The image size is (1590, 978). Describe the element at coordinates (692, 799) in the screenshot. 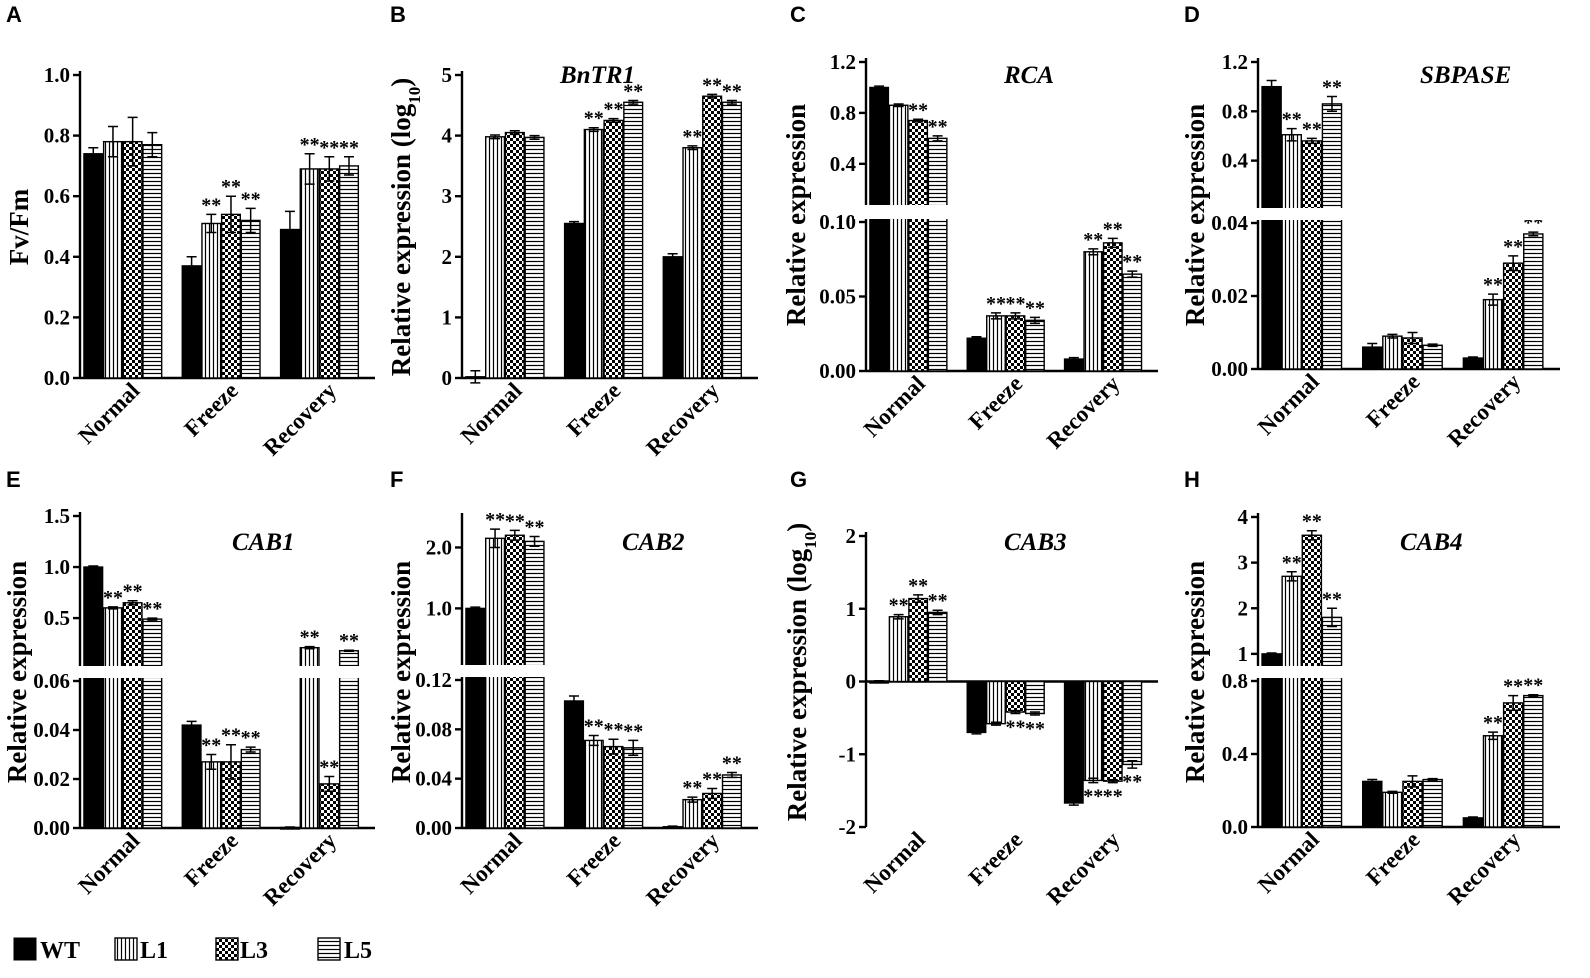

I see `error-bar-f-recovery-l1` at that location.